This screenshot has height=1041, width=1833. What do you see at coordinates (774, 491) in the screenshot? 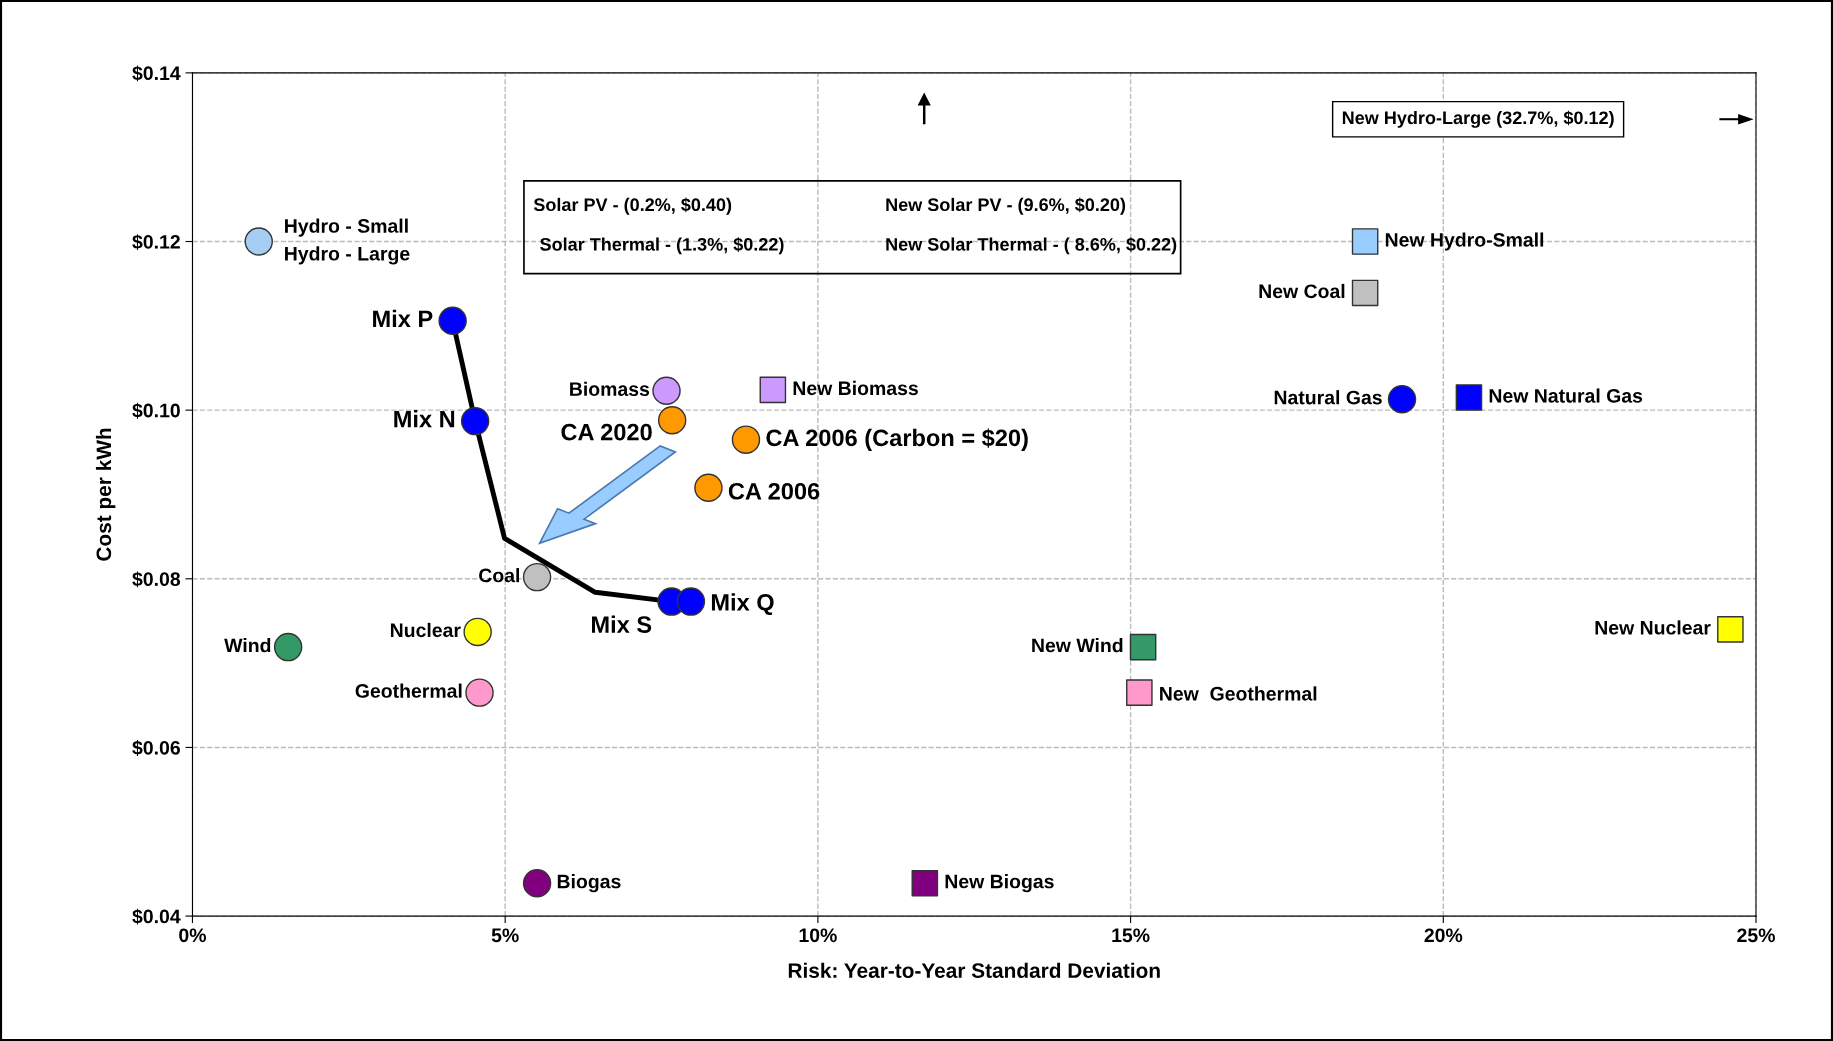
I see `annotation: CA 2006` at bounding box center [774, 491].